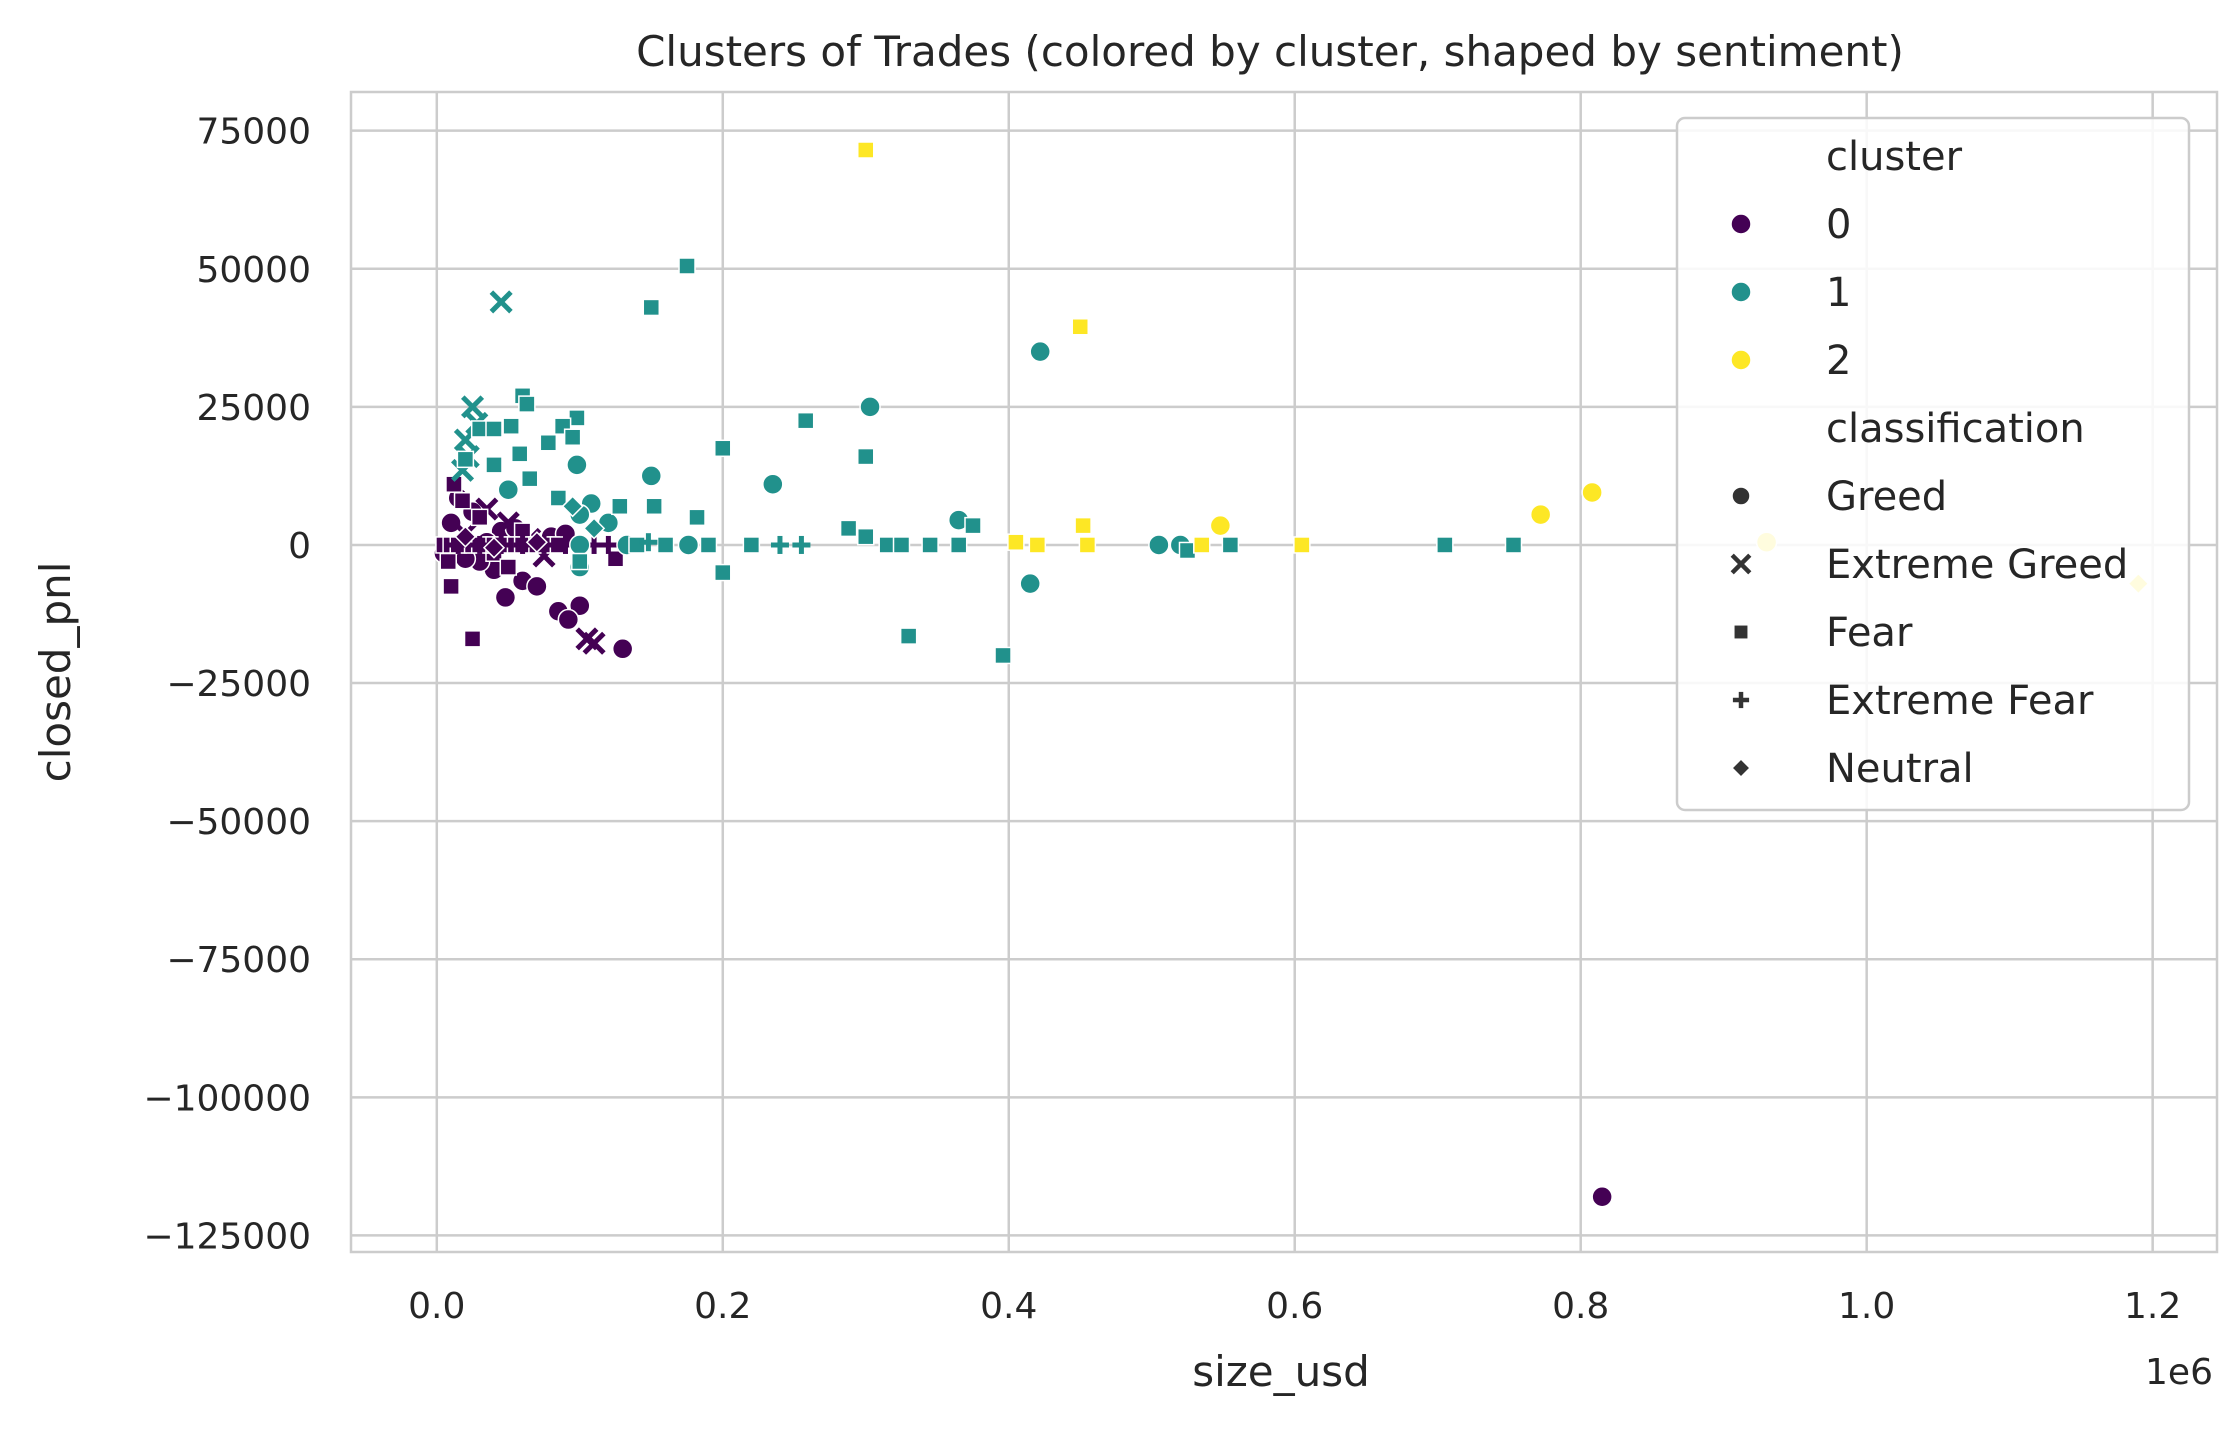 The width and height of the screenshot is (2239, 1429). Describe the element at coordinates (1838, 361) in the screenshot. I see `legend-label-cluster-2: 2` at that location.